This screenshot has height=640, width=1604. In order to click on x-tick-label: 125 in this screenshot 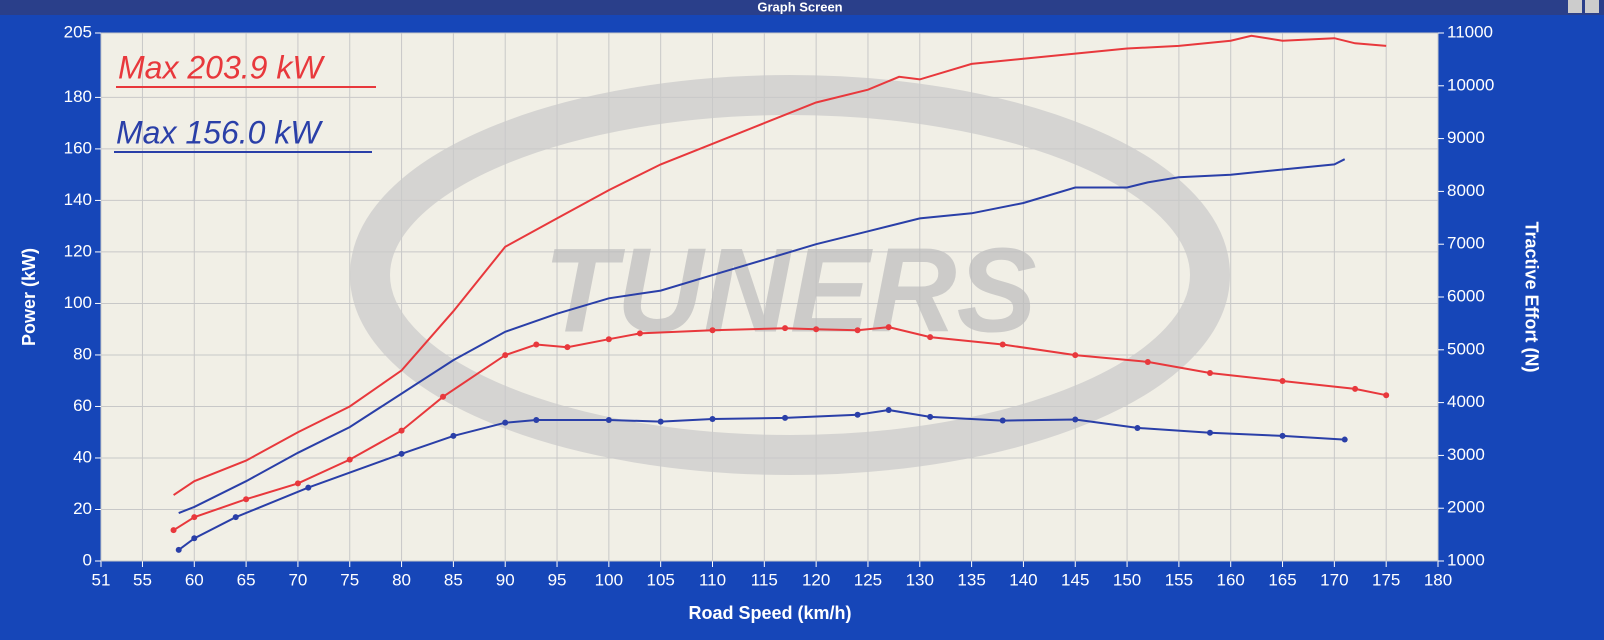, I will do `click(868, 579)`.